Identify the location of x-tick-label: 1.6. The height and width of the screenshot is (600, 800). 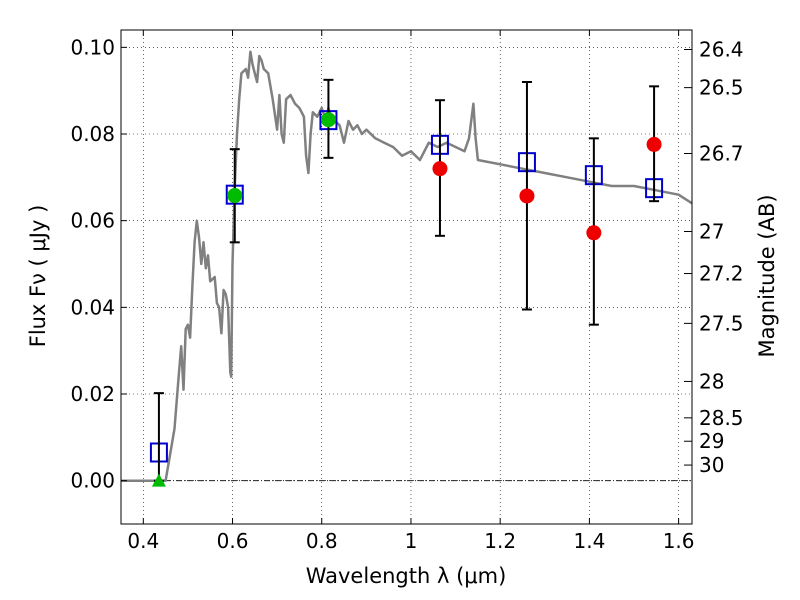
(679, 541).